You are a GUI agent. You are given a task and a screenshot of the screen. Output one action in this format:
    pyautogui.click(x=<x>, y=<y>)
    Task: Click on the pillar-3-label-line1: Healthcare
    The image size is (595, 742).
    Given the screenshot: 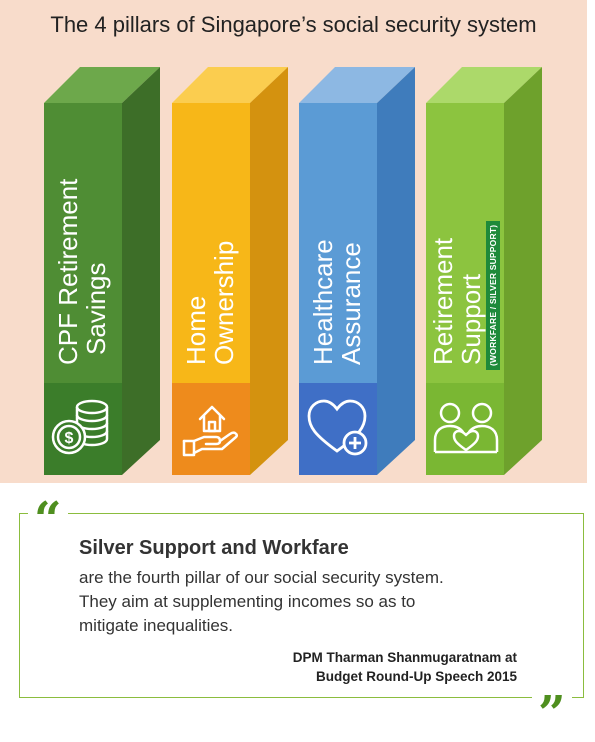 What is the action you would take?
    pyautogui.click(x=323, y=302)
    